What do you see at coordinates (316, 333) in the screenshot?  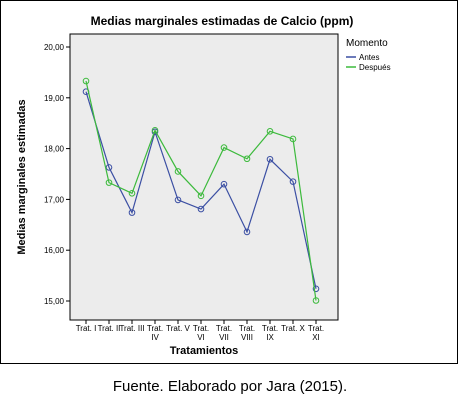 I see `x-tick-label: Trat. XI` at bounding box center [316, 333].